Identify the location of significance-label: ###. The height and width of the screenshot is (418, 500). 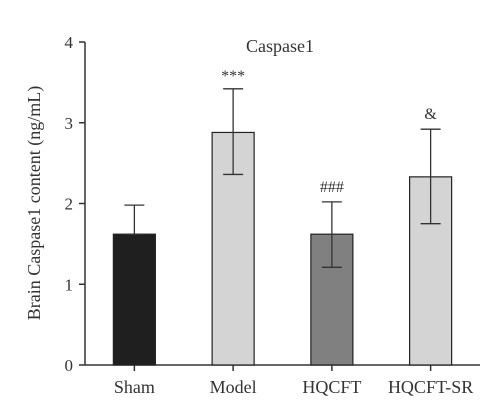
(332, 187).